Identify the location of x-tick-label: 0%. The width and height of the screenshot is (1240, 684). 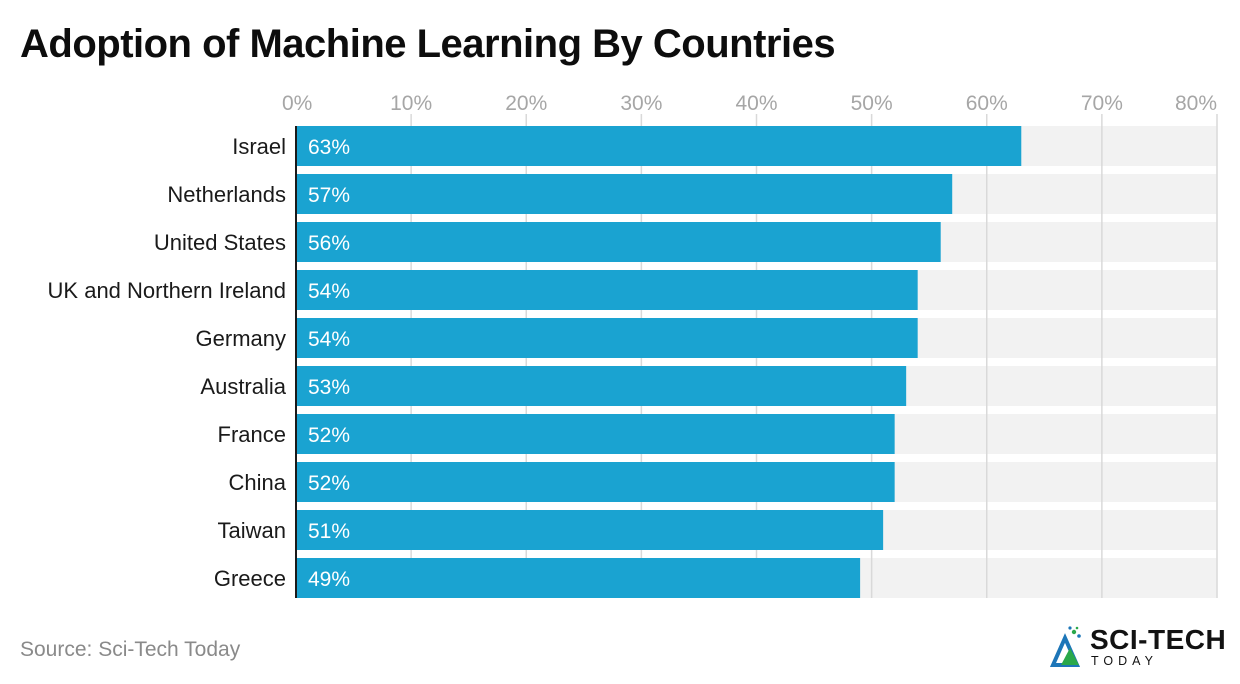
(297, 103).